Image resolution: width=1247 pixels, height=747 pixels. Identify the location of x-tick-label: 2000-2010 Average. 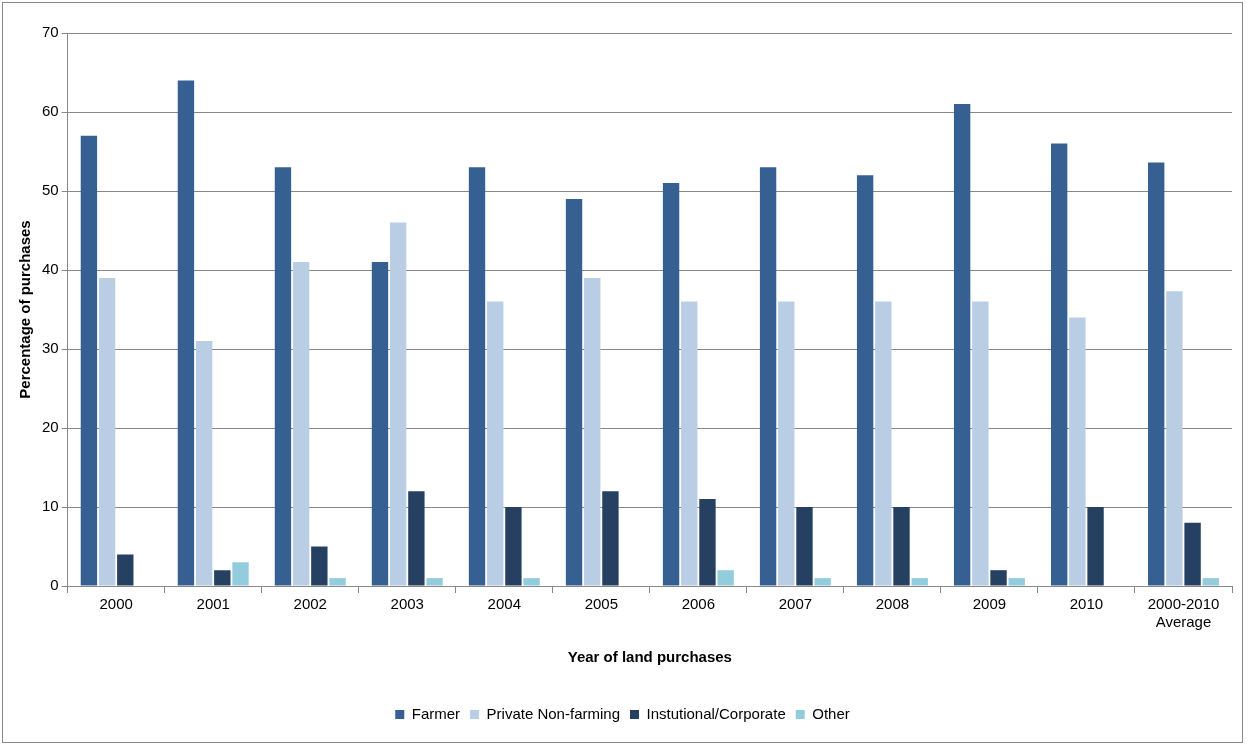
(1183, 613).